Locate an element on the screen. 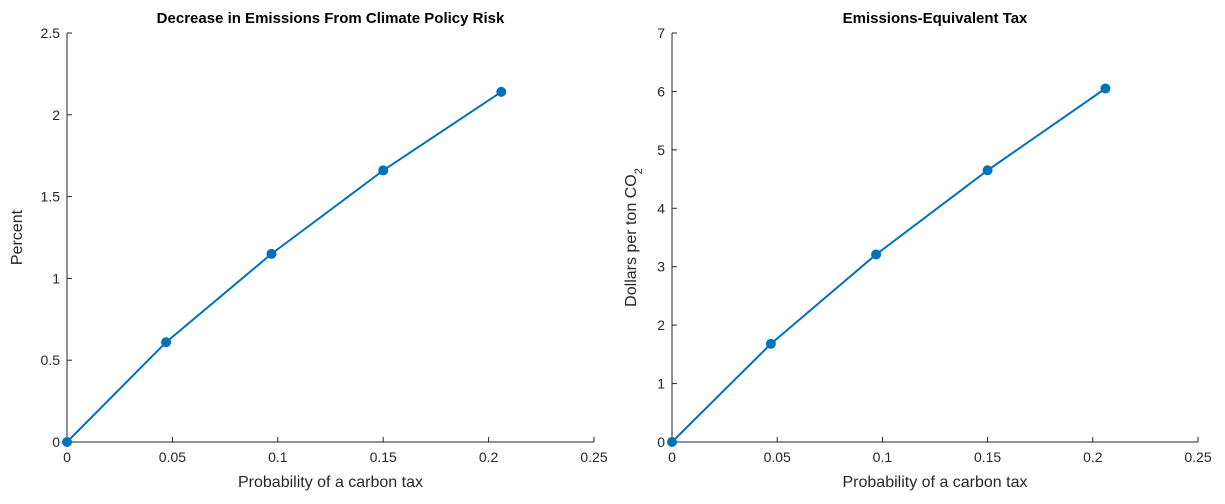 The width and height of the screenshot is (1225, 504). y-tick-label: 5 is located at coordinates (661, 150).